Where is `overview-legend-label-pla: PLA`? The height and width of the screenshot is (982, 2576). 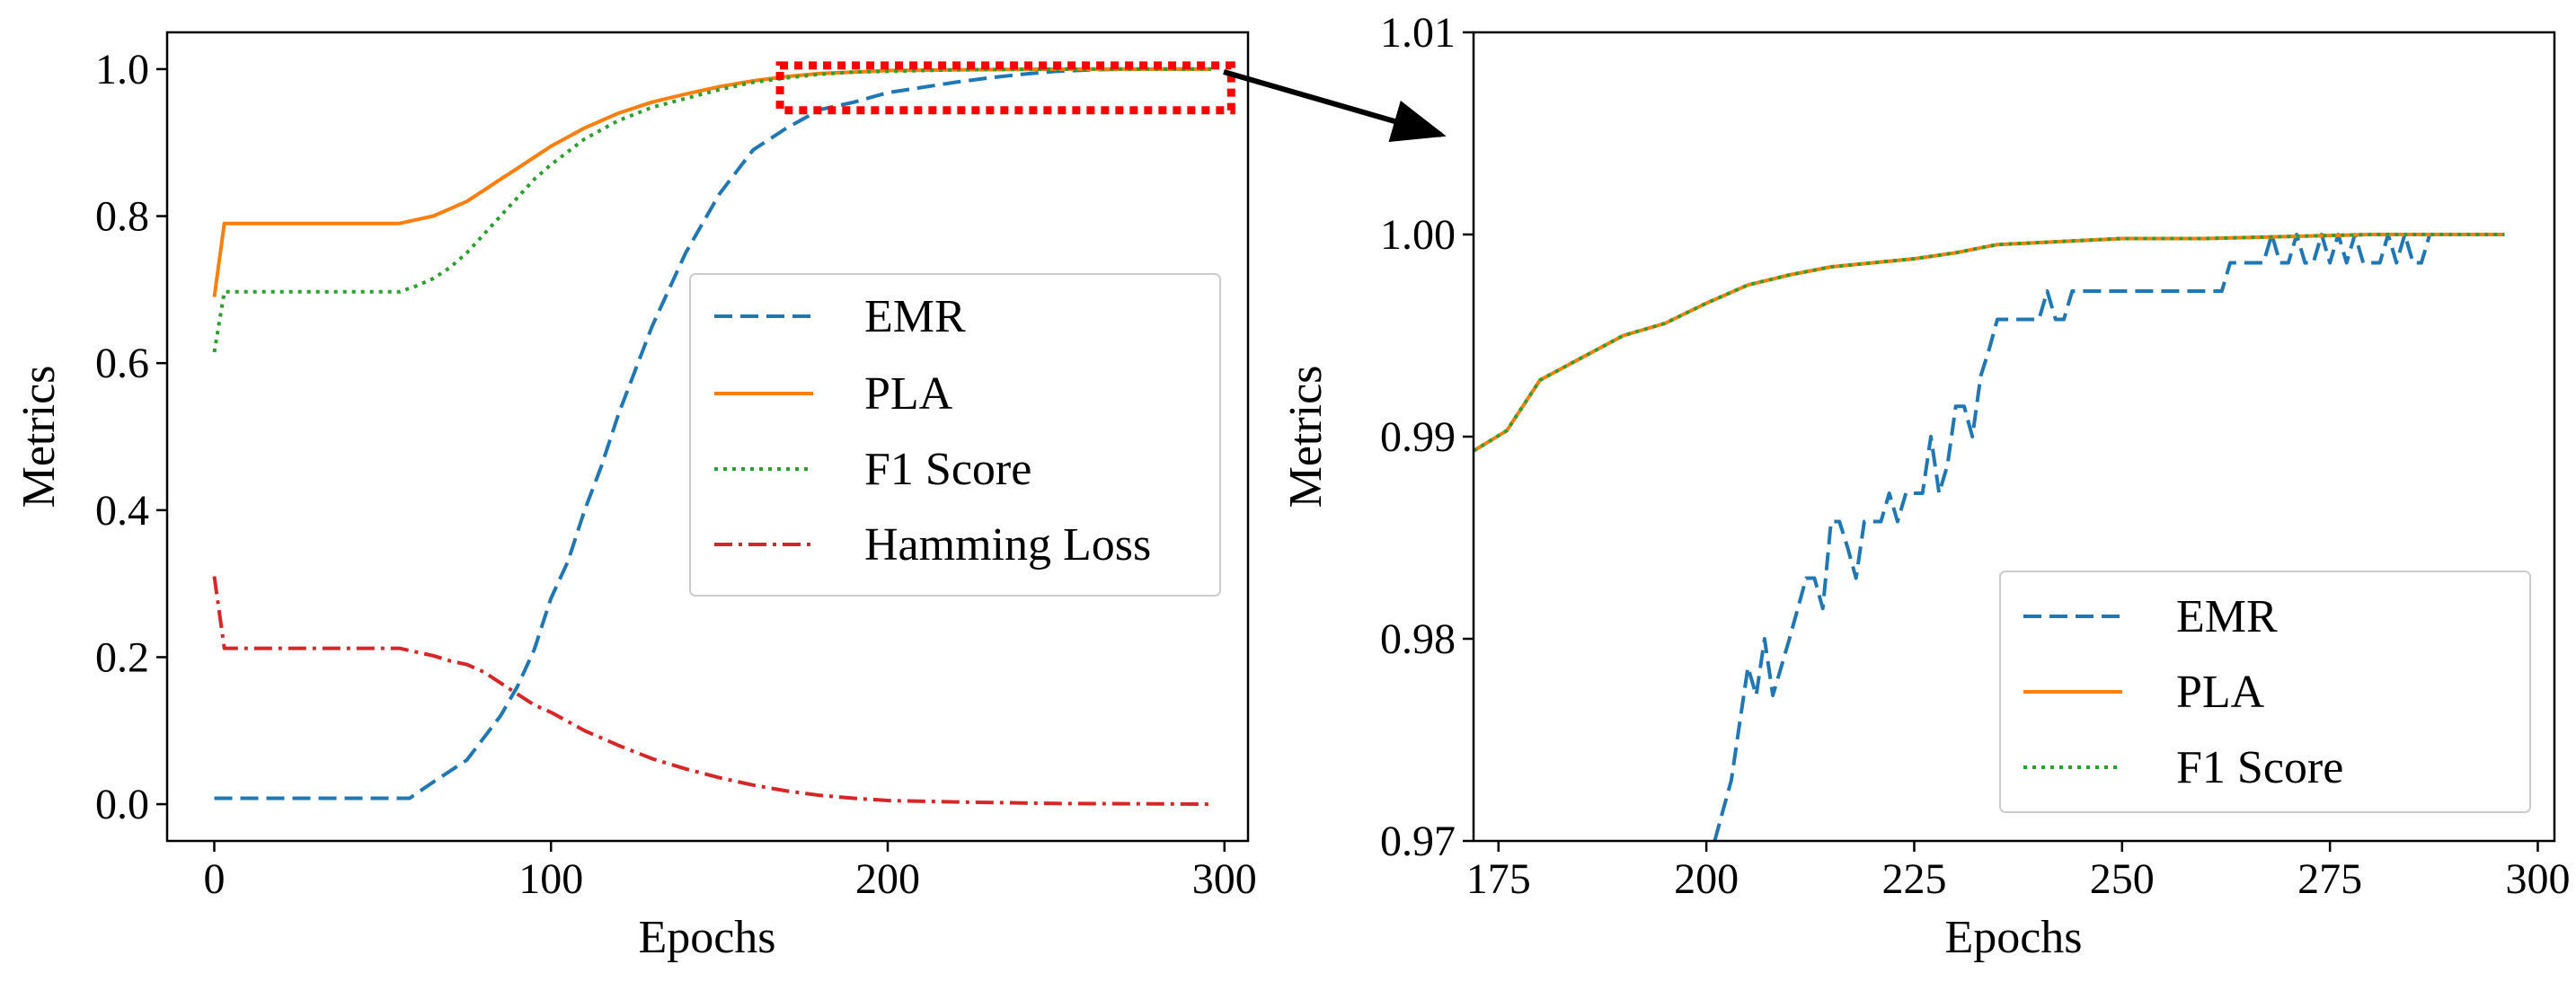
overview-legend-label-pla: PLA is located at coordinates (908, 394).